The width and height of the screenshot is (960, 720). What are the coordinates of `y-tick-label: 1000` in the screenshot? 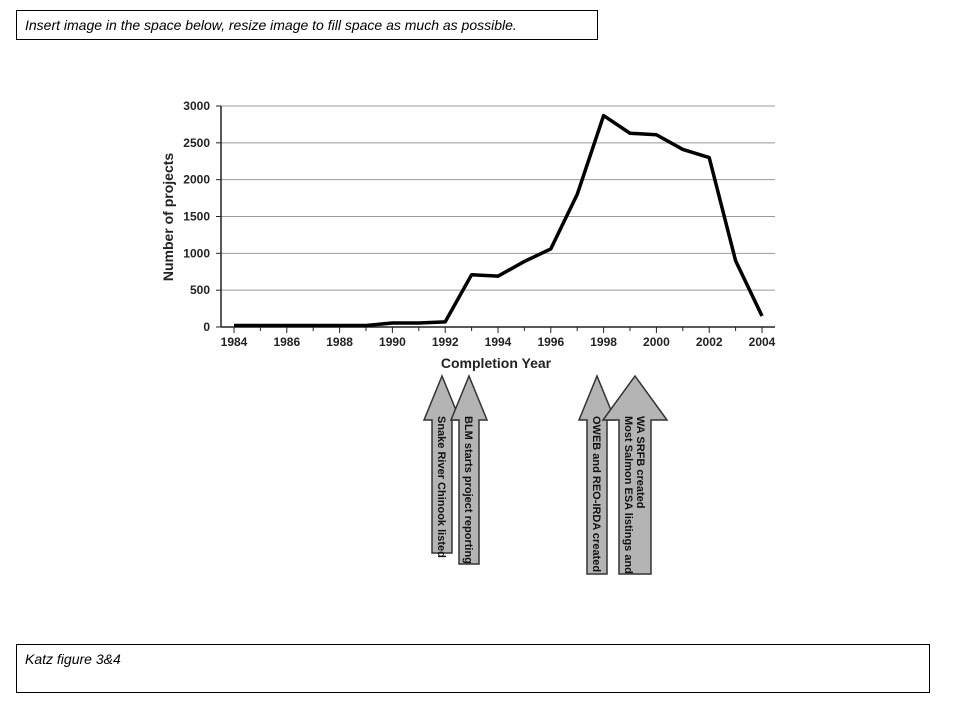 It's located at (196, 253).